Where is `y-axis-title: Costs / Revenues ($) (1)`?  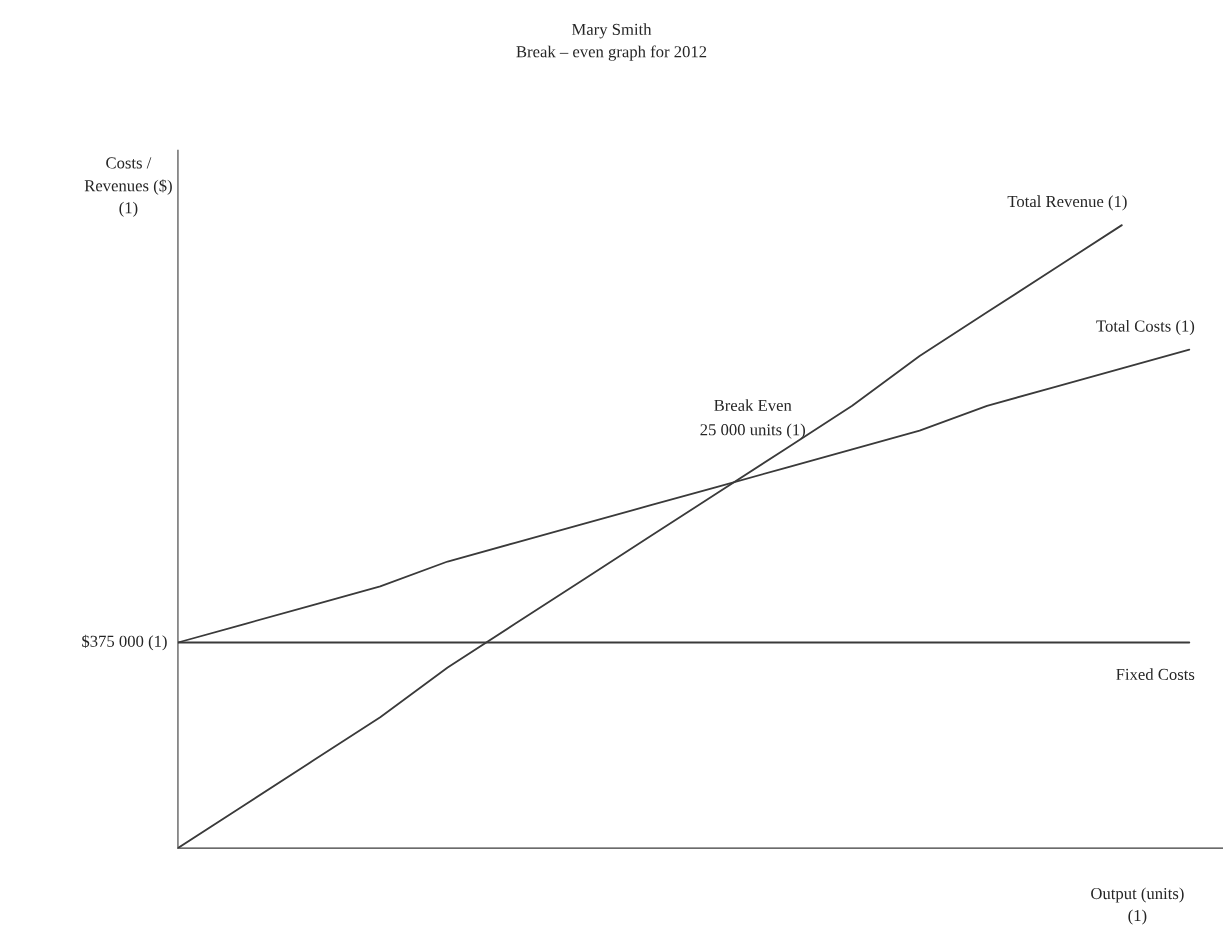
y-axis-title: Costs / Revenues ($) (1) is located at coordinates (128, 187).